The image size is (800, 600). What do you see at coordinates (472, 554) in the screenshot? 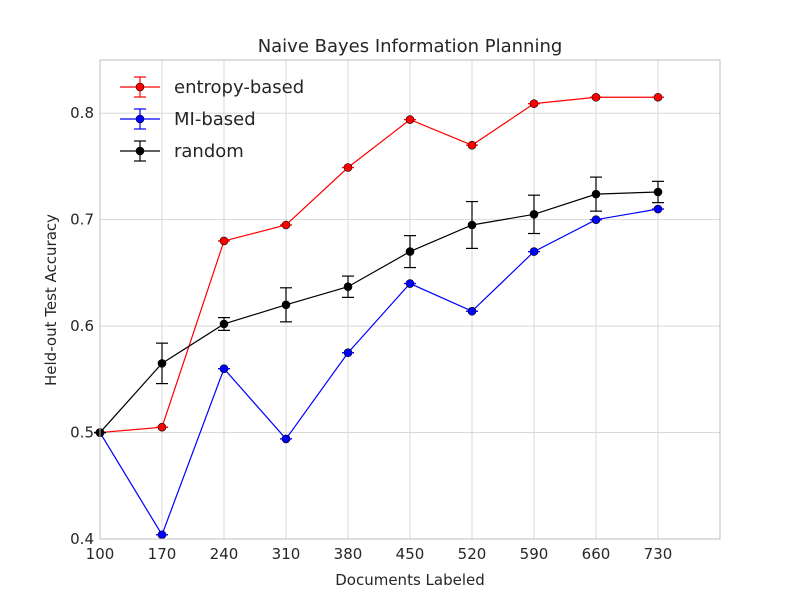
I see `x-tick-label: 520` at bounding box center [472, 554].